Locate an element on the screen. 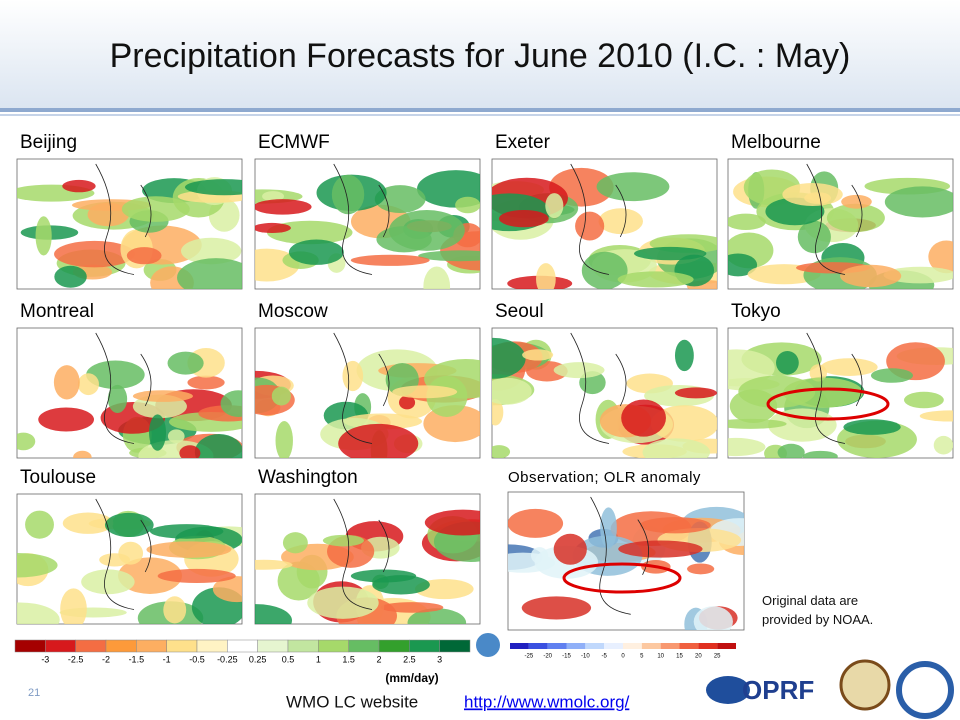 The width and height of the screenshot is (960, 720). colorbar-label: 2 is located at coordinates (378, 659).